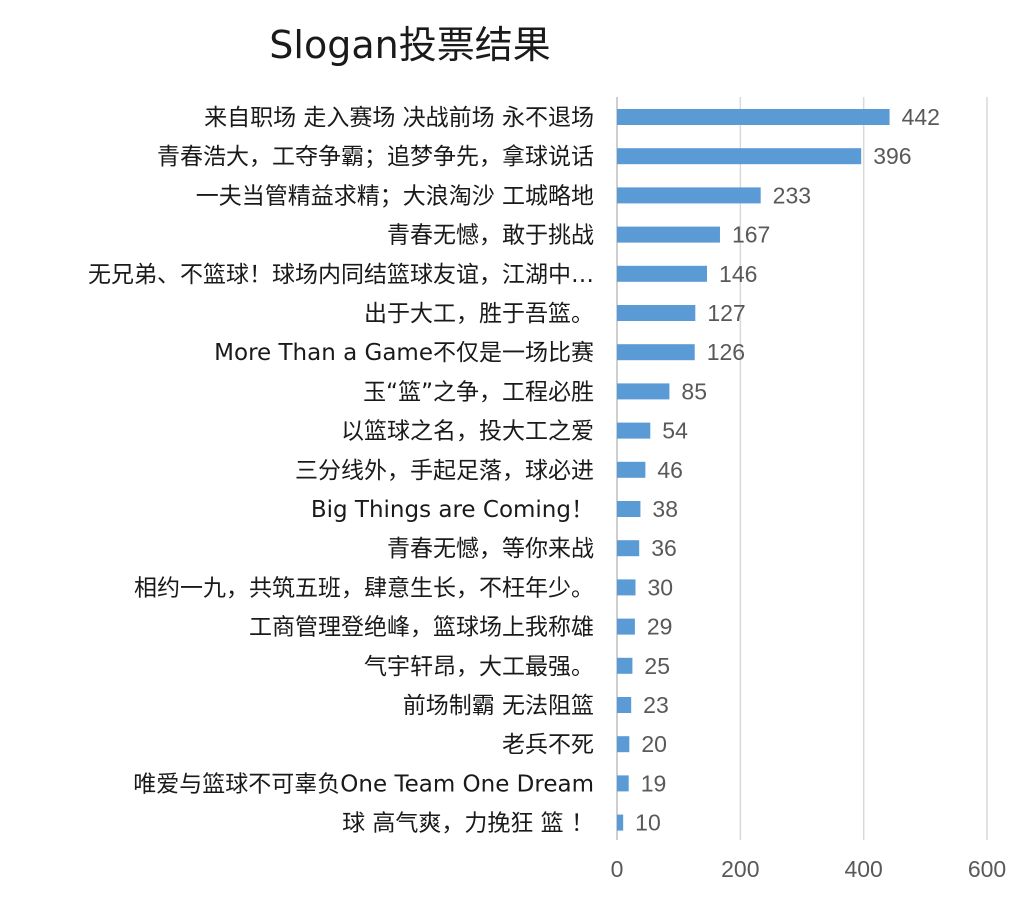  I want to click on data-label: 29, so click(660, 627).